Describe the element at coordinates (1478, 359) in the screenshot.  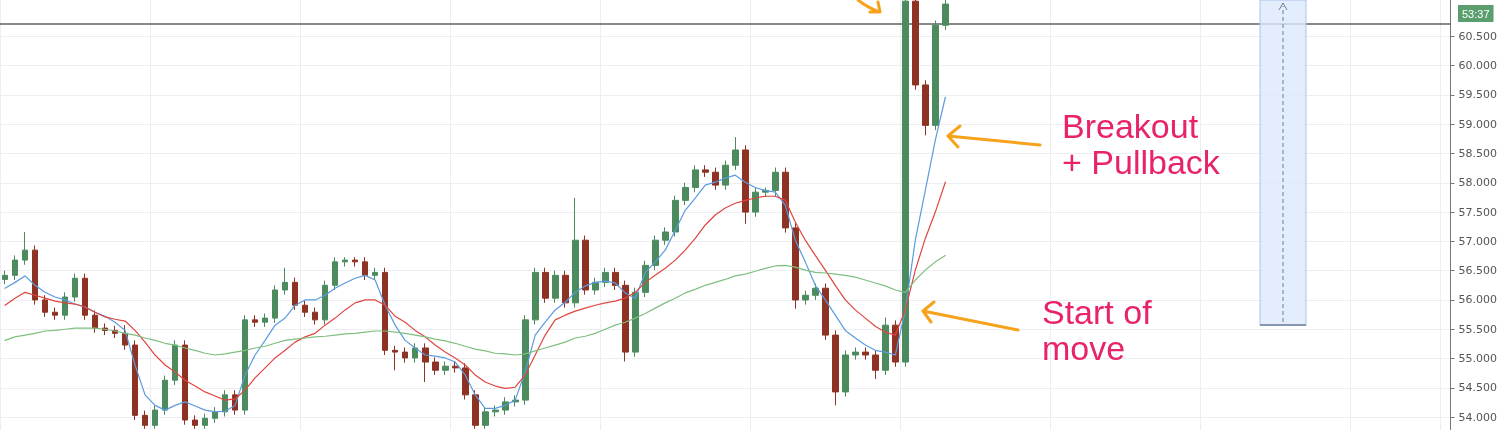
I see `y-tick-label: 55.000` at that location.